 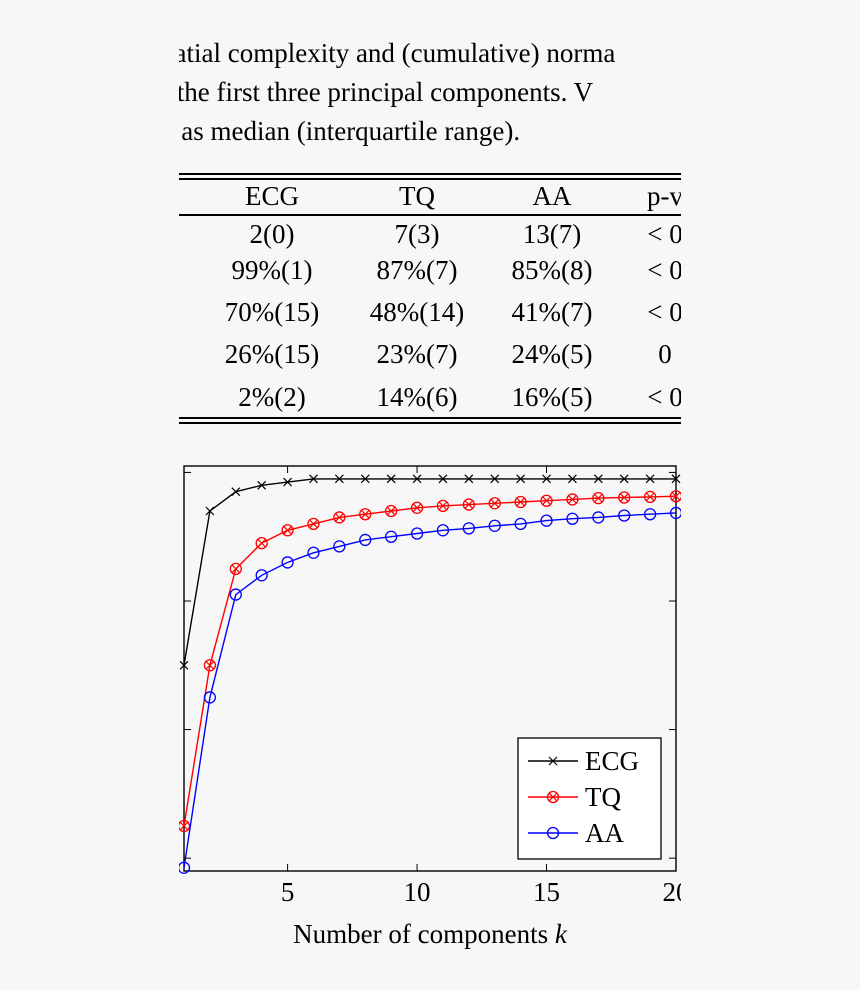 I want to click on legend-label: ECG, so click(x=612, y=761).